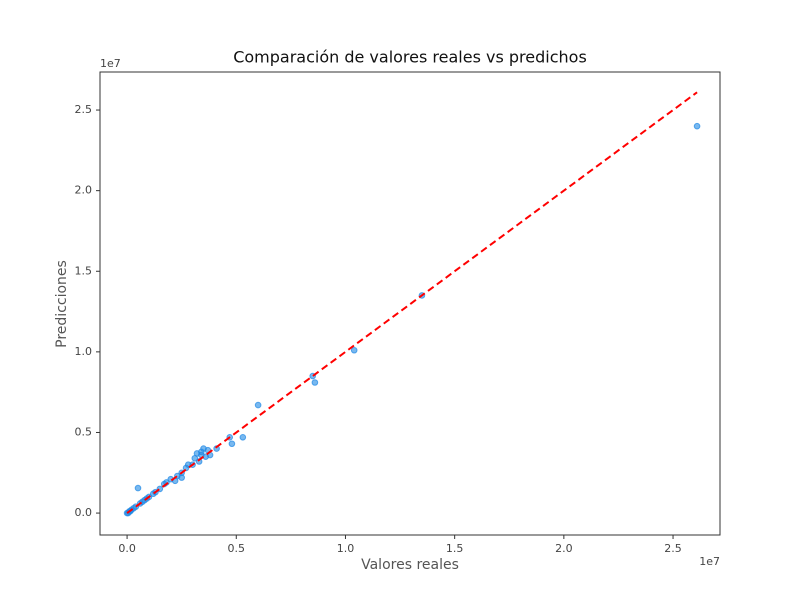 The image size is (800, 600). What do you see at coordinates (455, 548) in the screenshot?
I see `x-tick-label: 1.5` at bounding box center [455, 548].